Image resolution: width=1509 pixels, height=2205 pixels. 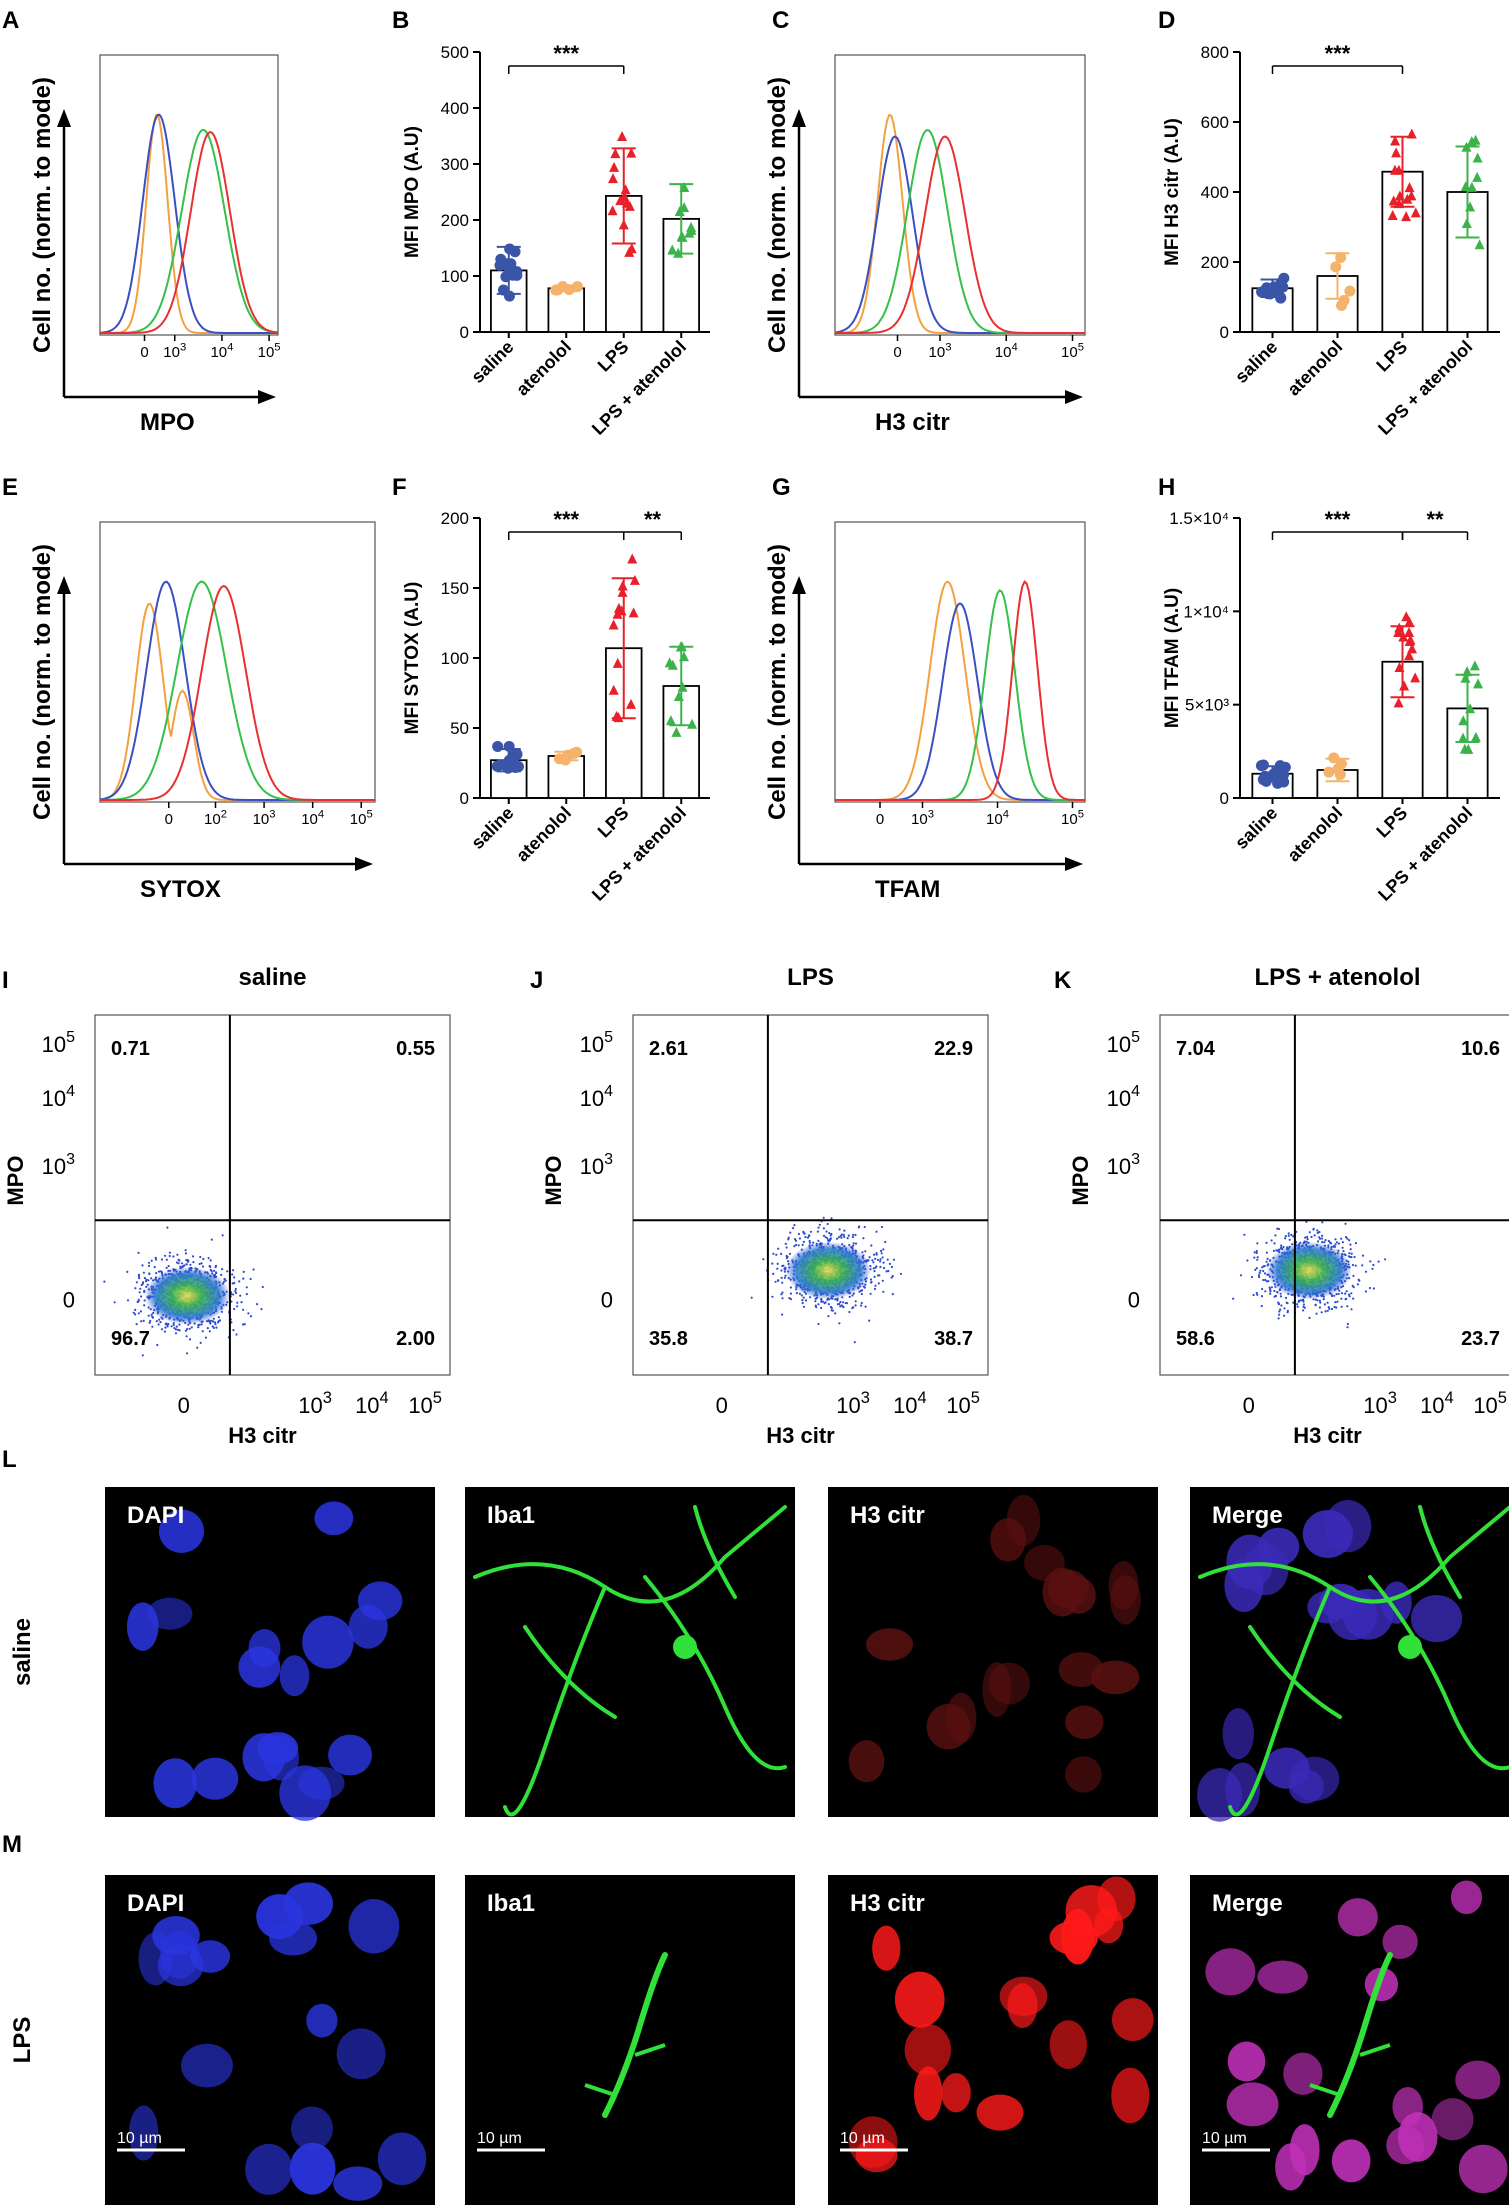 I want to click on significance-label: ***, so click(x=1338, y=519).